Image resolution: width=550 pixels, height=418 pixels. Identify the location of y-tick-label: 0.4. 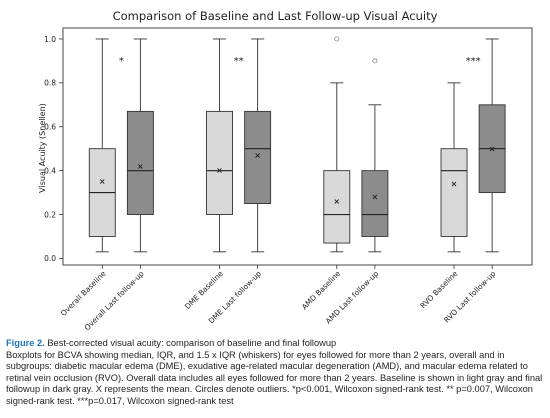
(50, 170).